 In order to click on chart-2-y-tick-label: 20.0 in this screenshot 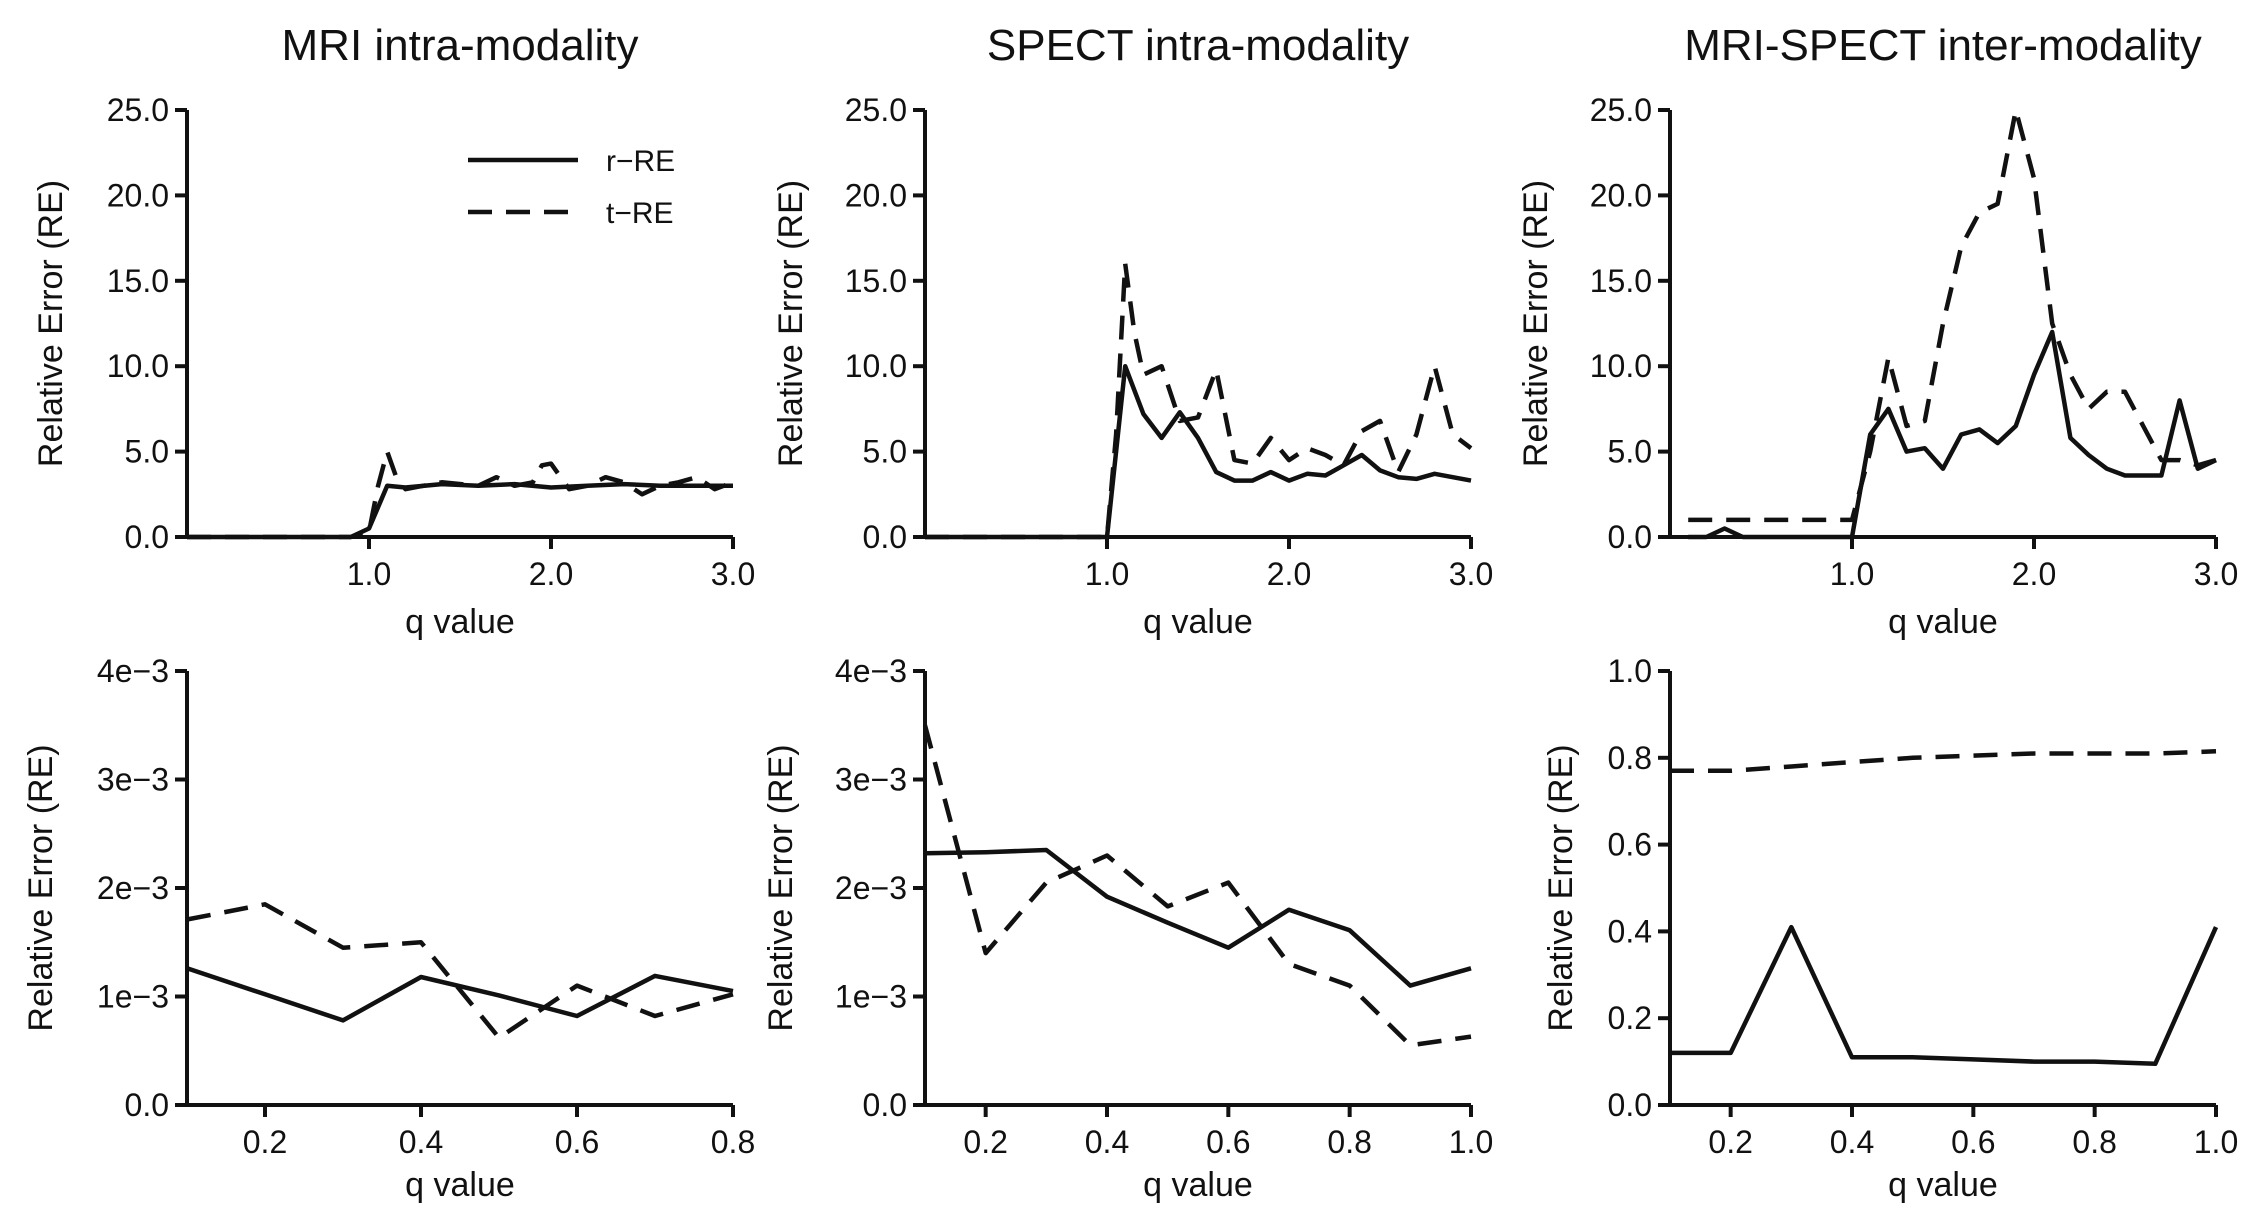, I will do `click(1621, 195)`.